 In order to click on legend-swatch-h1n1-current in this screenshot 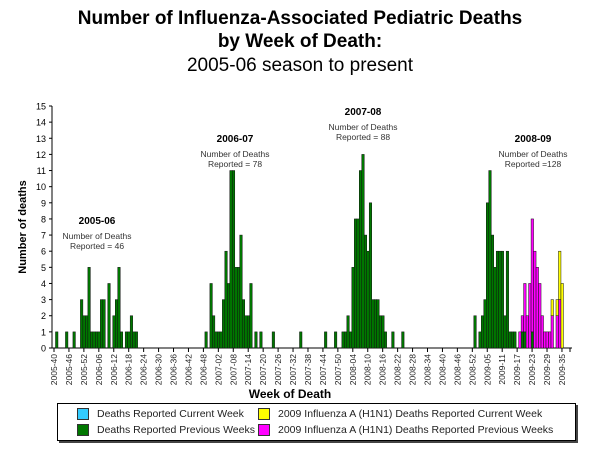, I will do `click(264, 414)`.